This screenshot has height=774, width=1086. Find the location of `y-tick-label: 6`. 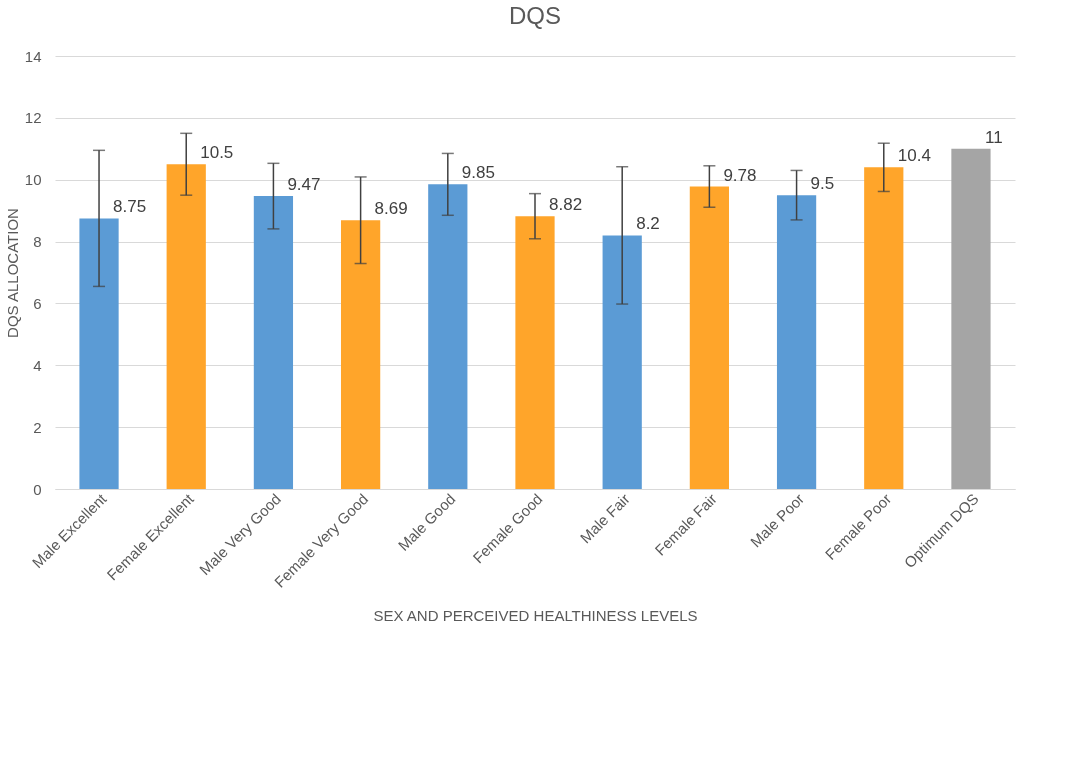

y-tick-label: 6 is located at coordinates (37, 303).